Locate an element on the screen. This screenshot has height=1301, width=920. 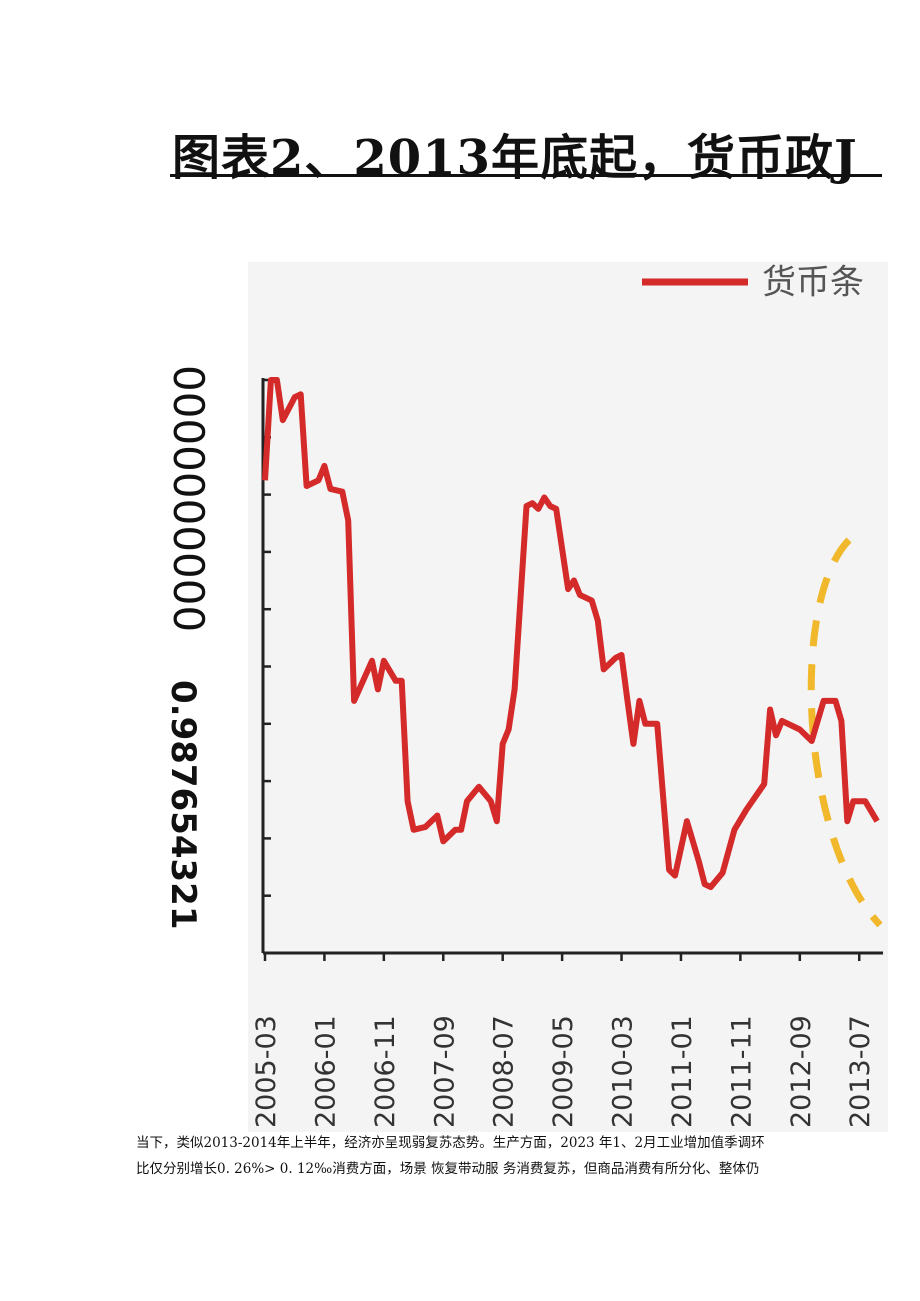
y-axis-text: 0.987654321 is located at coordinates (183, 805).